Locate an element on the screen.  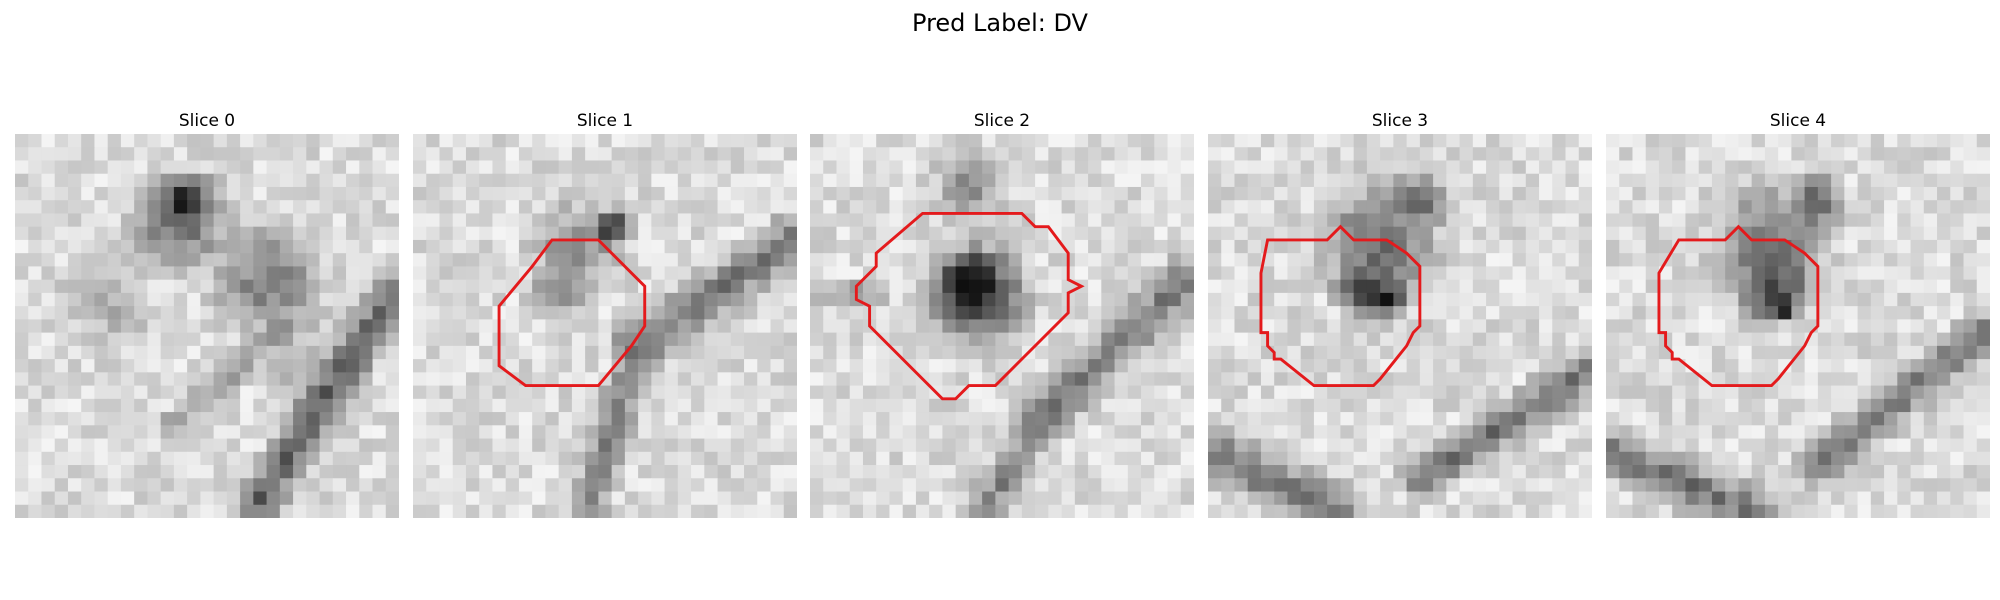
slice-panel-2: Slice 2 is located at coordinates (1002, 313).